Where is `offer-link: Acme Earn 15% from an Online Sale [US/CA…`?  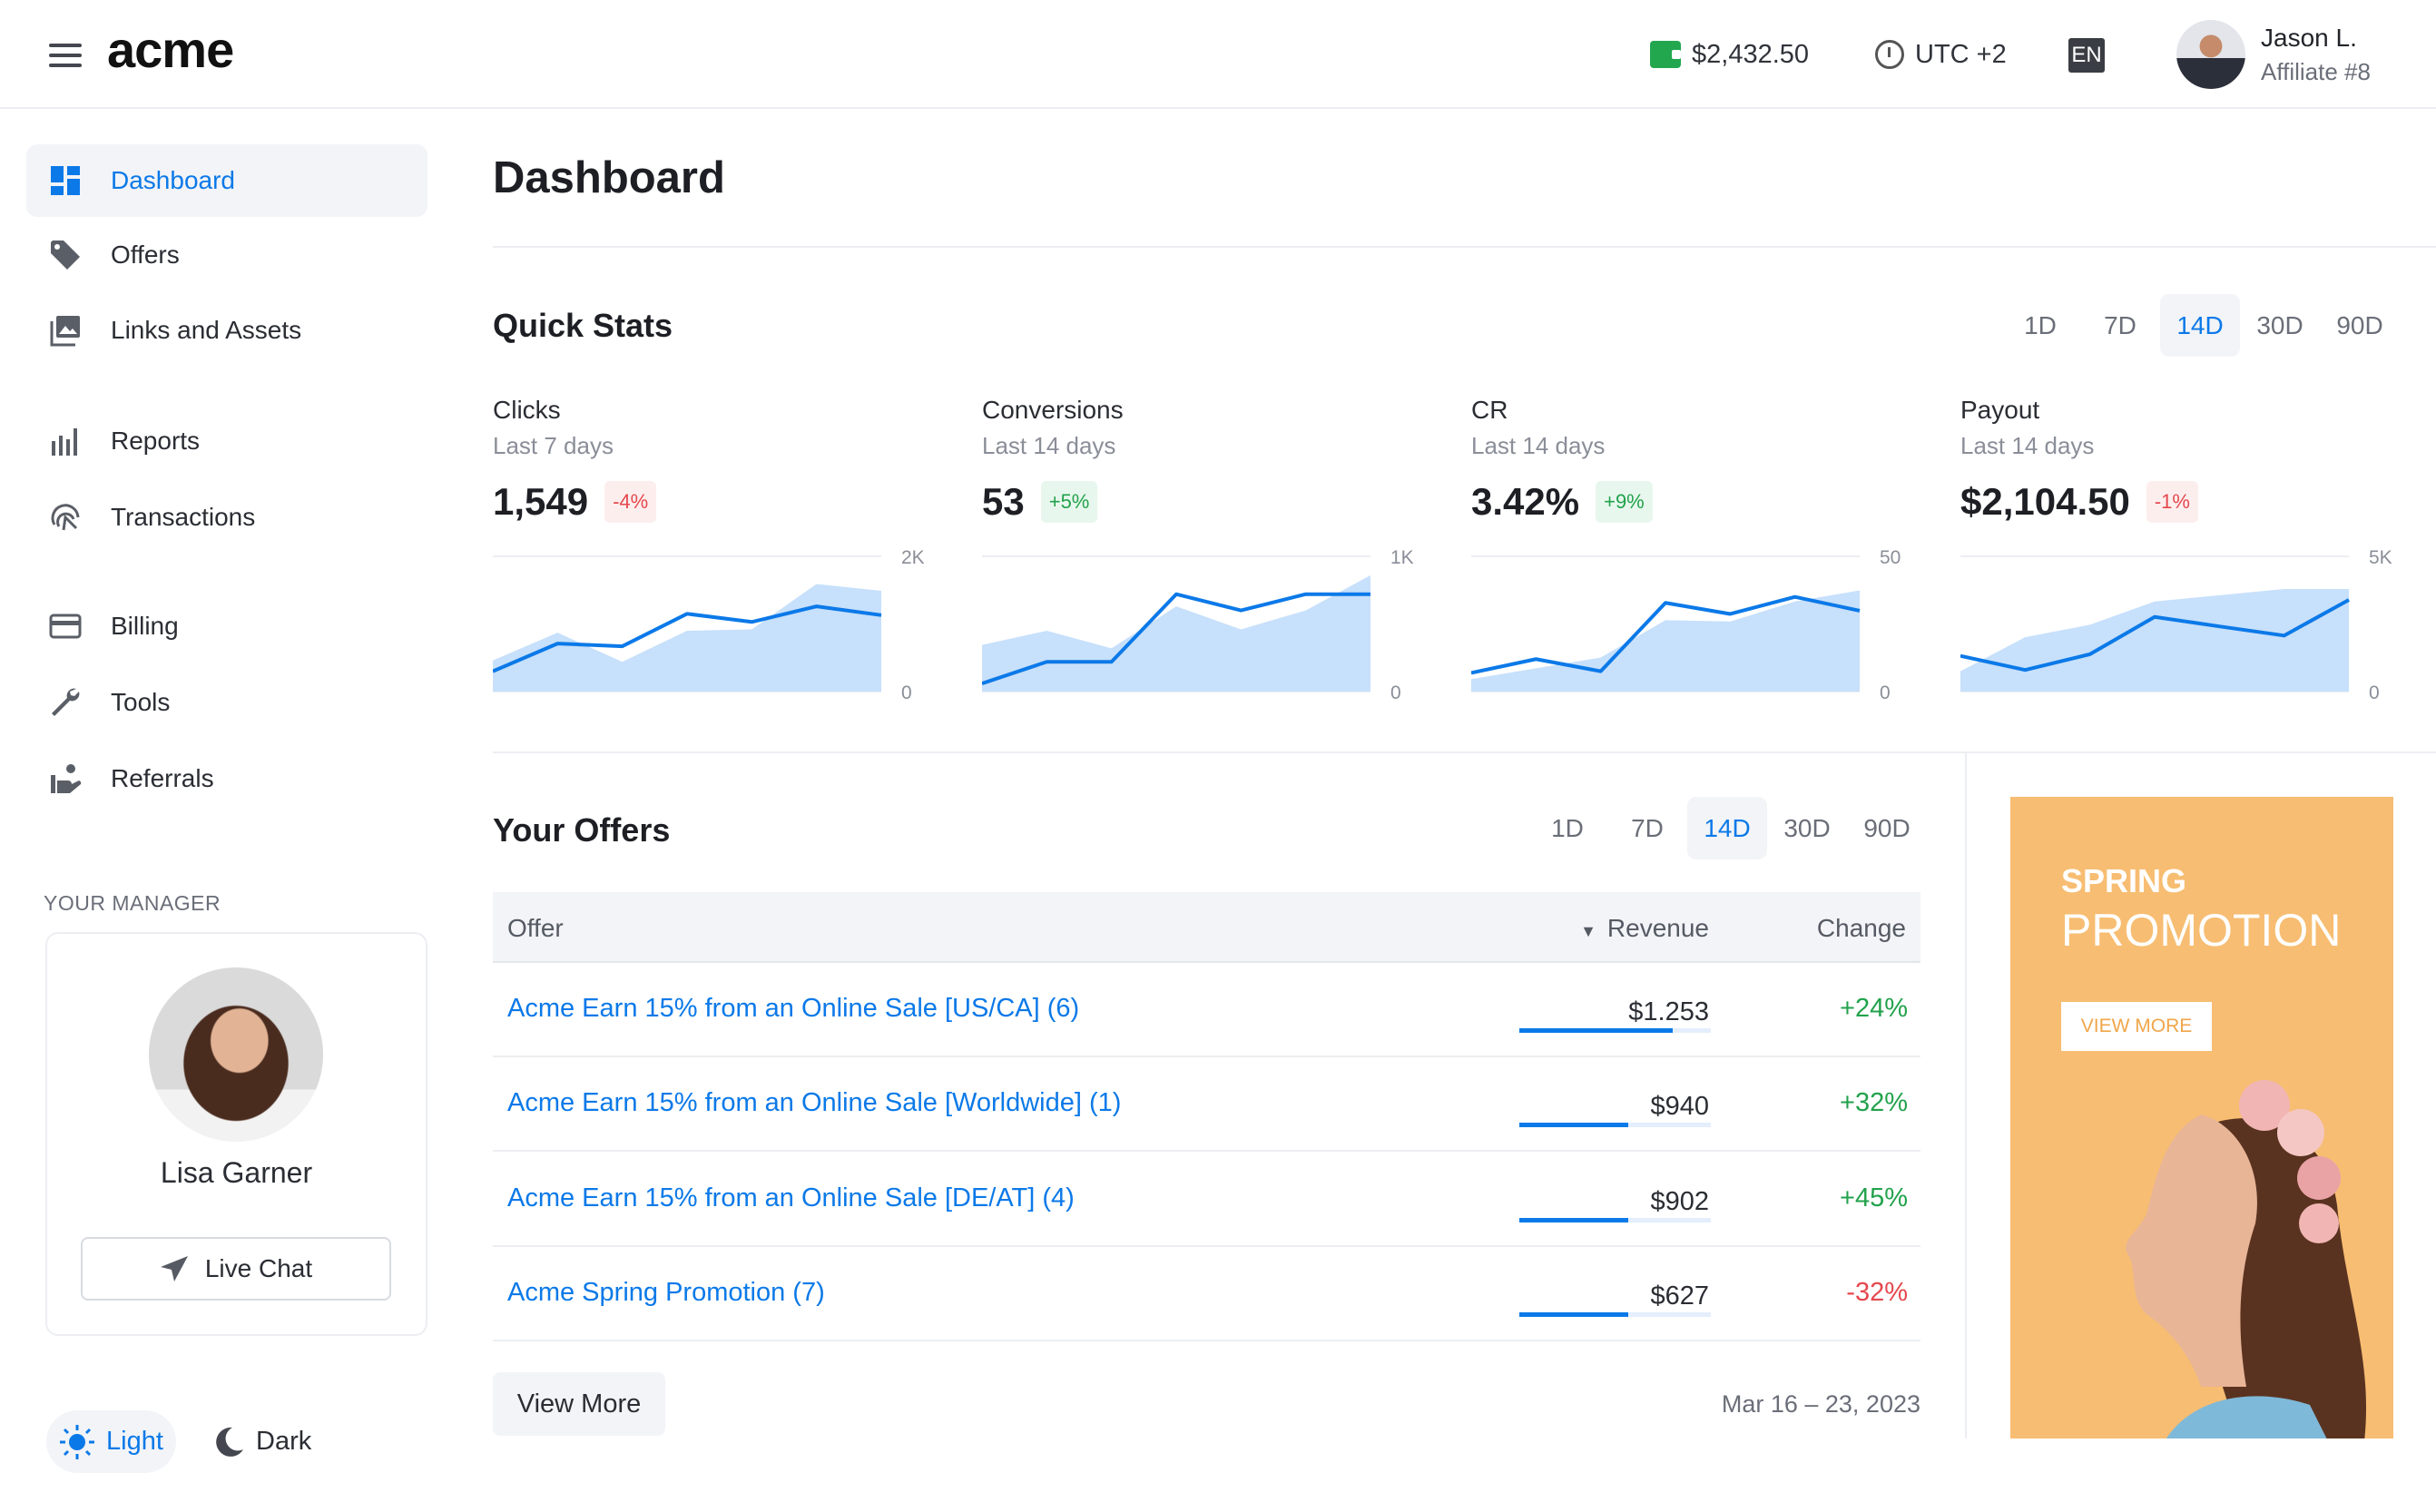
offer-link: Acme Earn 15% from an Online Sale [US/CA… is located at coordinates (794, 1008).